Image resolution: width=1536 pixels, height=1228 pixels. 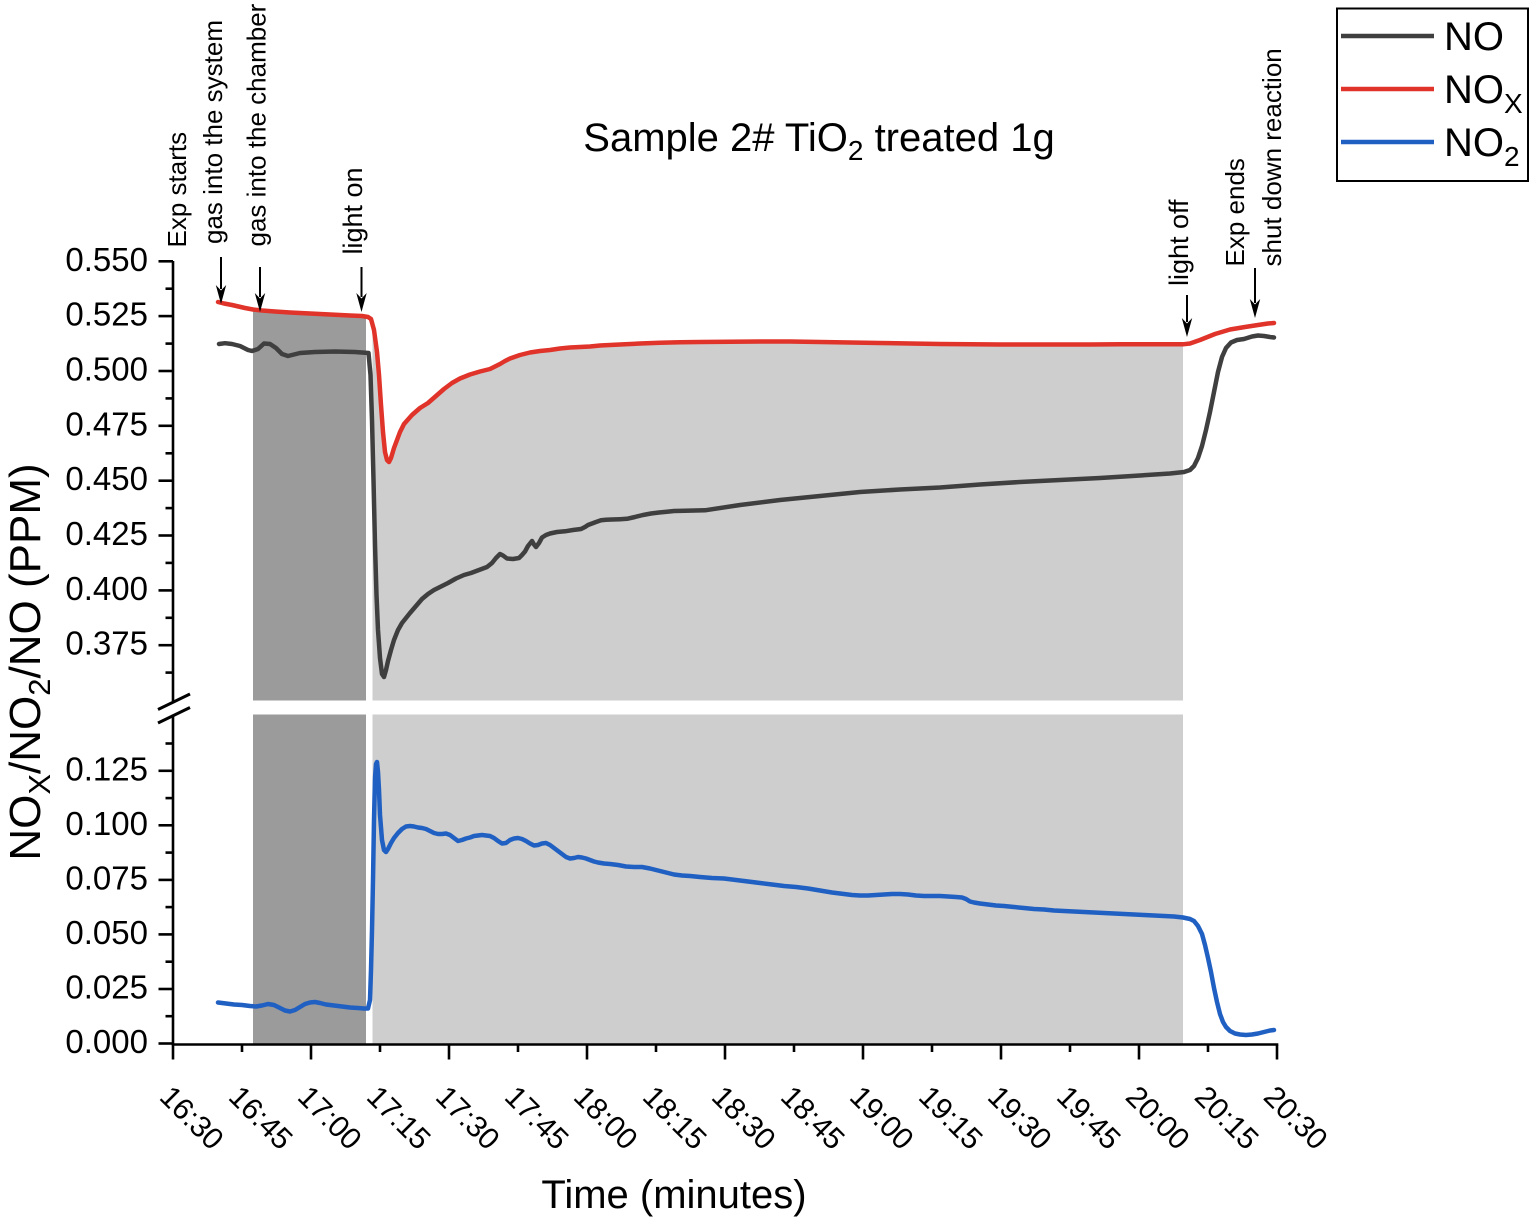 What do you see at coordinates (106, 823) in the screenshot?
I see `svg-text: 0.100` at bounding box center [106, 823].